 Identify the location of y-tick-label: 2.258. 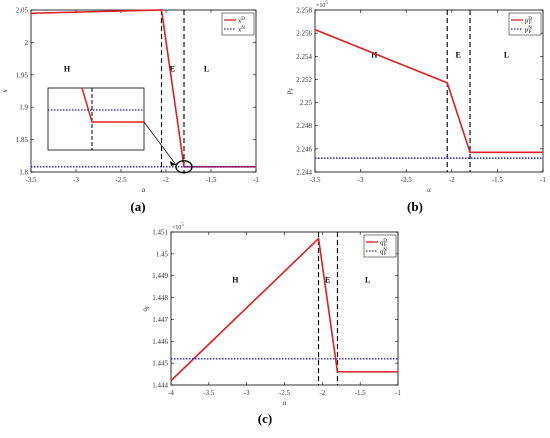
(304, 11).